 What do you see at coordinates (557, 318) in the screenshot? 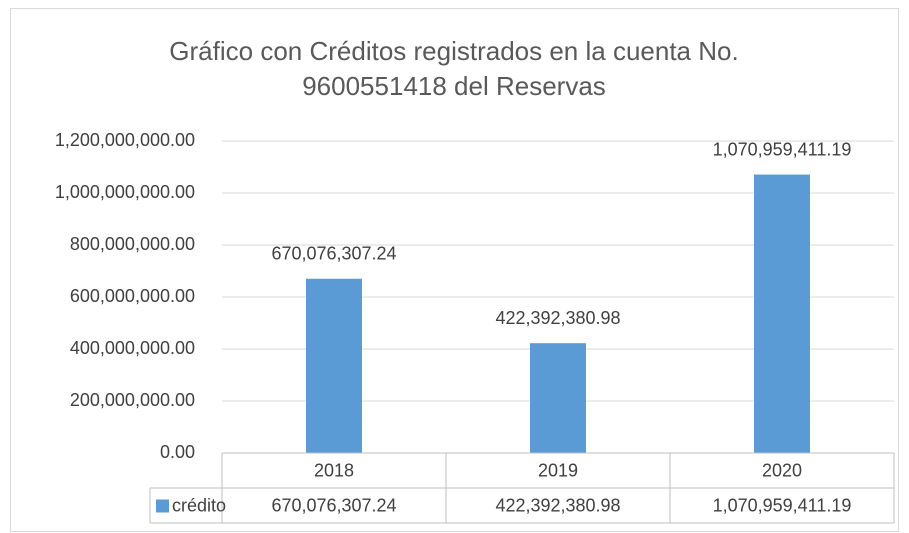
I see `data-label: 422,392,380.98` at bounding box center [557, 318].